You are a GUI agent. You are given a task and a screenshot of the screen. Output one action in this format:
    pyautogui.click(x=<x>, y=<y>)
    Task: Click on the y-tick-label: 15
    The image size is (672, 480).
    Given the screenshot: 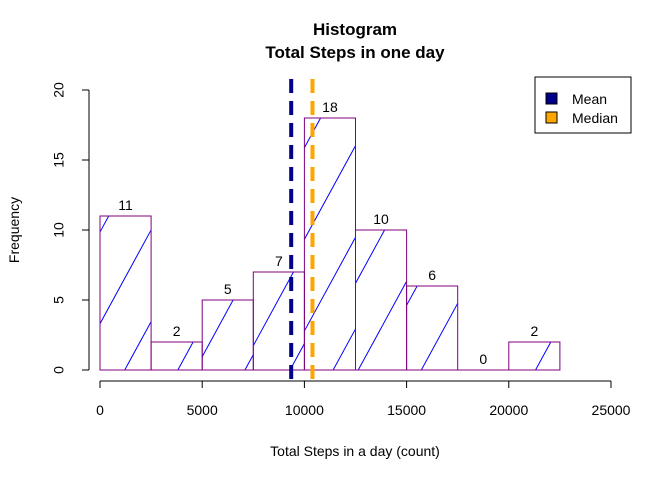 What is the action you would take?
    pyautogui.click(x=59, y=160)
    